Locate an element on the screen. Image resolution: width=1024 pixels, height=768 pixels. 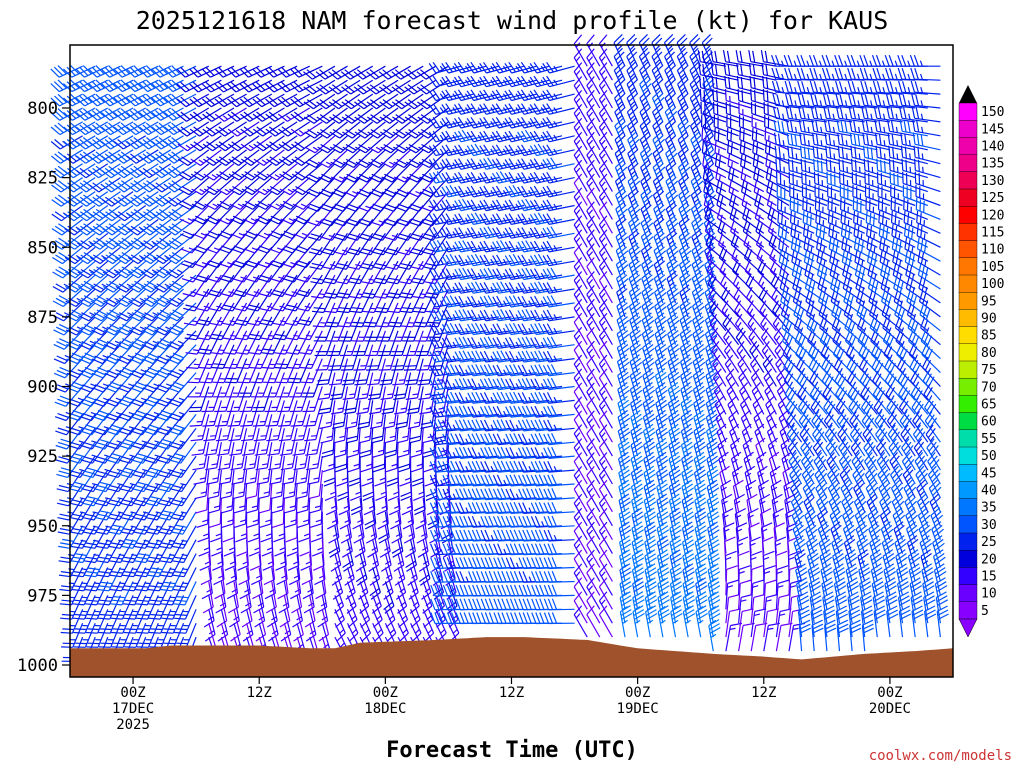
y-tick-label: 950 is located at coordinates (42, 527).